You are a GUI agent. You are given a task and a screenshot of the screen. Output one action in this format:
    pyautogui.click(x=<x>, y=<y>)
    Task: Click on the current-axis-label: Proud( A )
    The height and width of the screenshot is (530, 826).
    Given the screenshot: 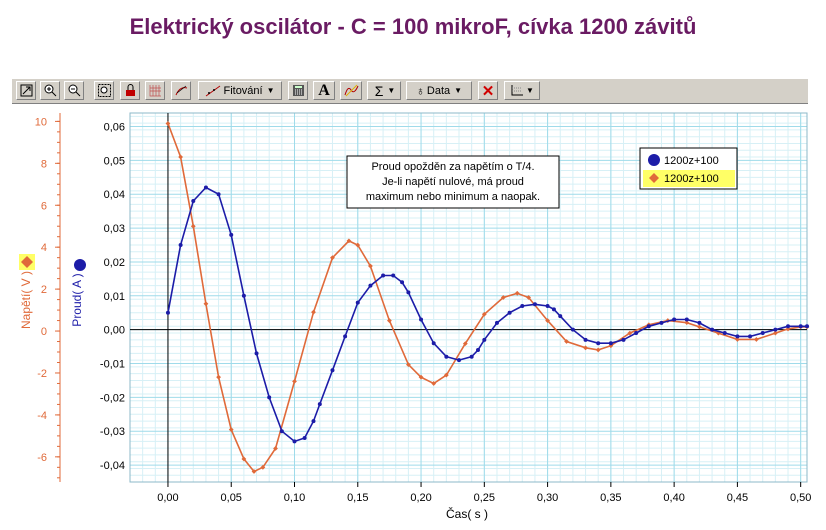 What is the action you would take?
    pyautogui.click(x=77, y=299)
    